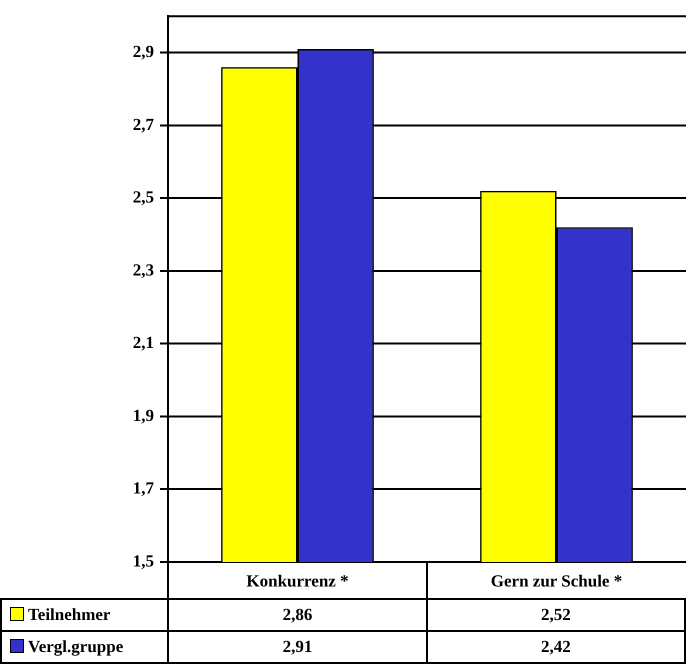 The width and height of the screenshot is (686, 664). What do you see at coordinates (297, 581) in the screenshot?
I see `x-tick-label: Konkurrenz *` at bounding box center [297, 581].